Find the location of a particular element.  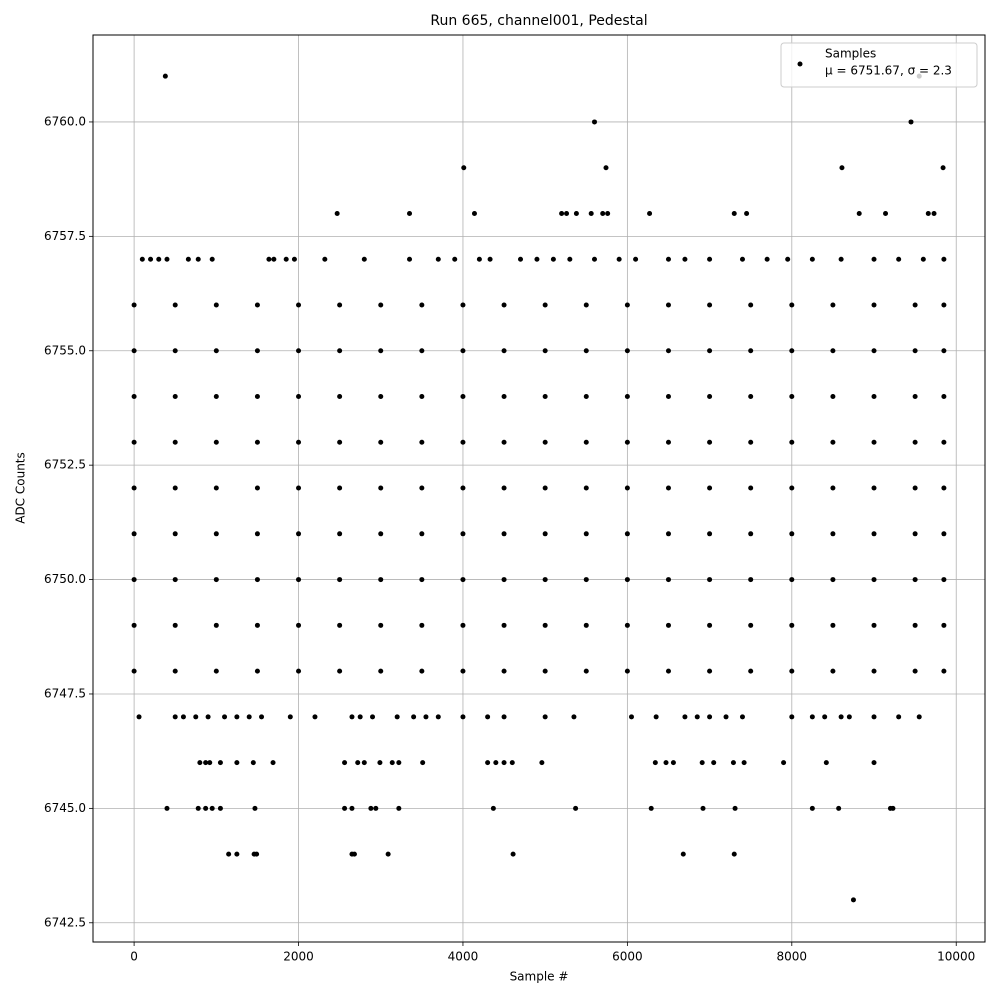

y-tick-label: 6757.5 is located at coordinates (65, 236).